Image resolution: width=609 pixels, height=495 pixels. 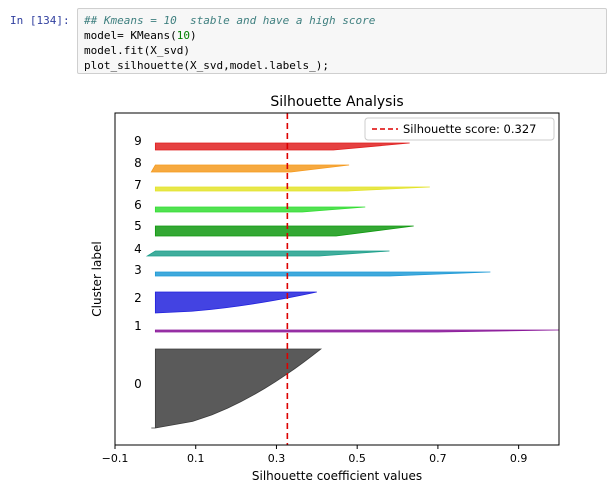 I want to click on cluster-label-9: 9, so click(x=138, y=141).